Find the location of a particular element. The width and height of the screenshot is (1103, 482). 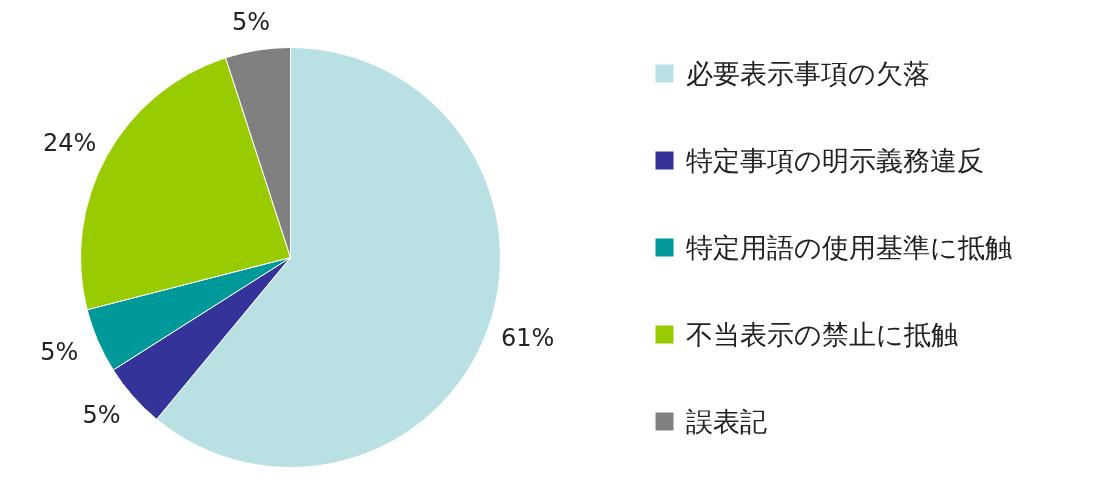

legend-label: 不当表示の禁止に抵触 is located at coordinates (821, 334).